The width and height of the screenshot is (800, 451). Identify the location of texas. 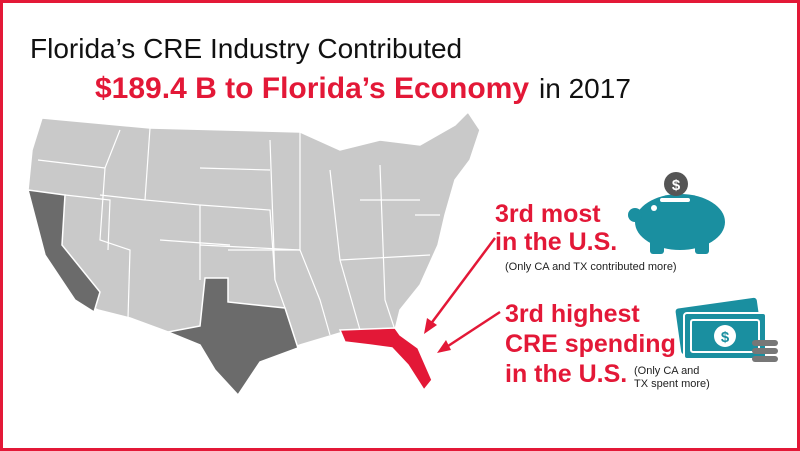
(232, 337).